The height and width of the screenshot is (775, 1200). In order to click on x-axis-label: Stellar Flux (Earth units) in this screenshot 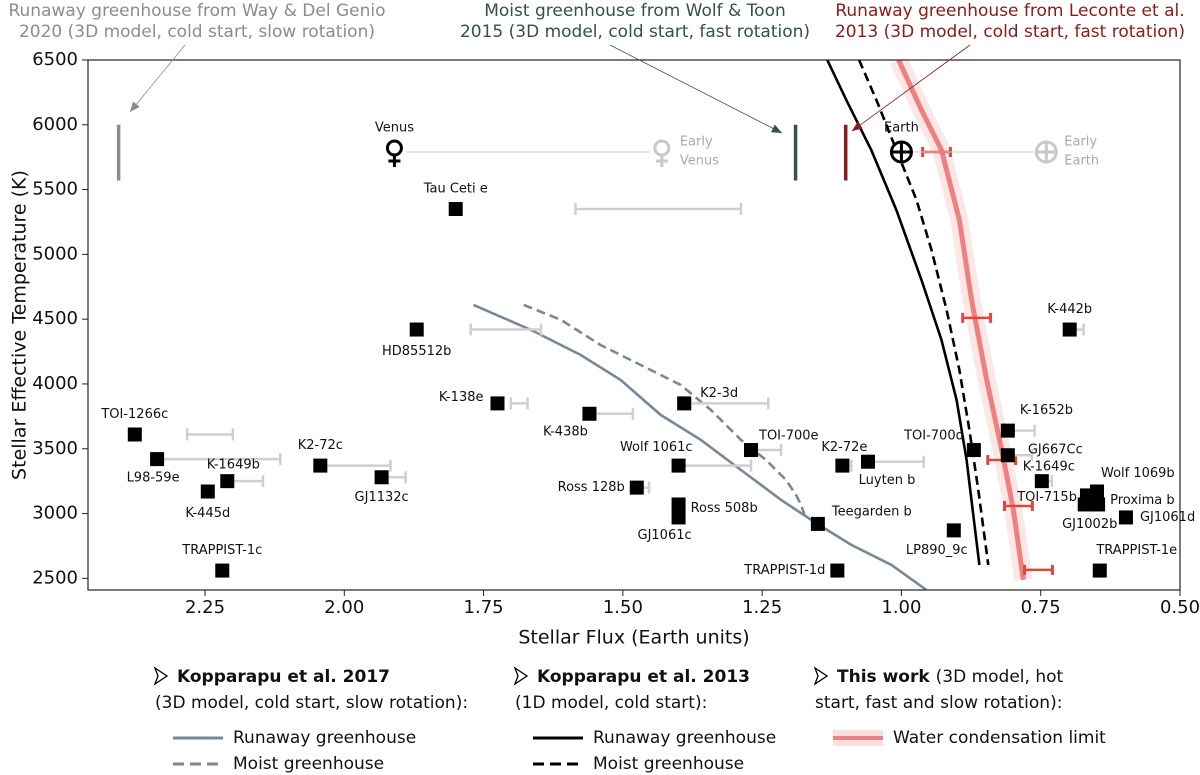, I will do `click(633, 638)`.